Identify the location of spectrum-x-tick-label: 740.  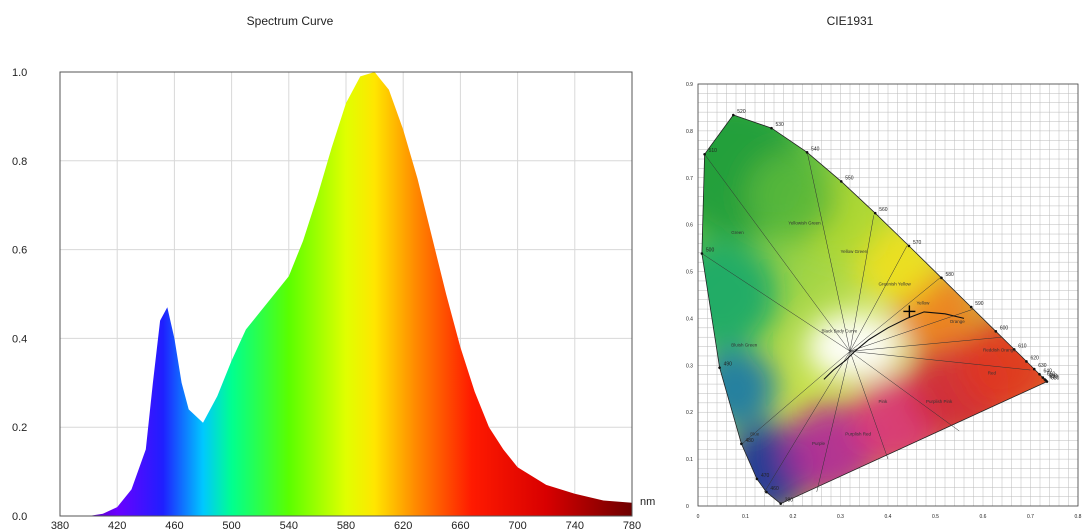
(575, 525).